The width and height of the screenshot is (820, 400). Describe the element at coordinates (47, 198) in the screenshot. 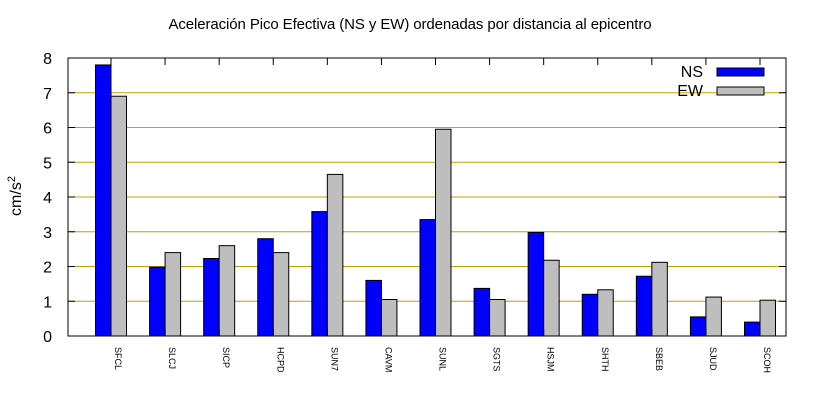

I see `y-tick-label: 4` at that location.